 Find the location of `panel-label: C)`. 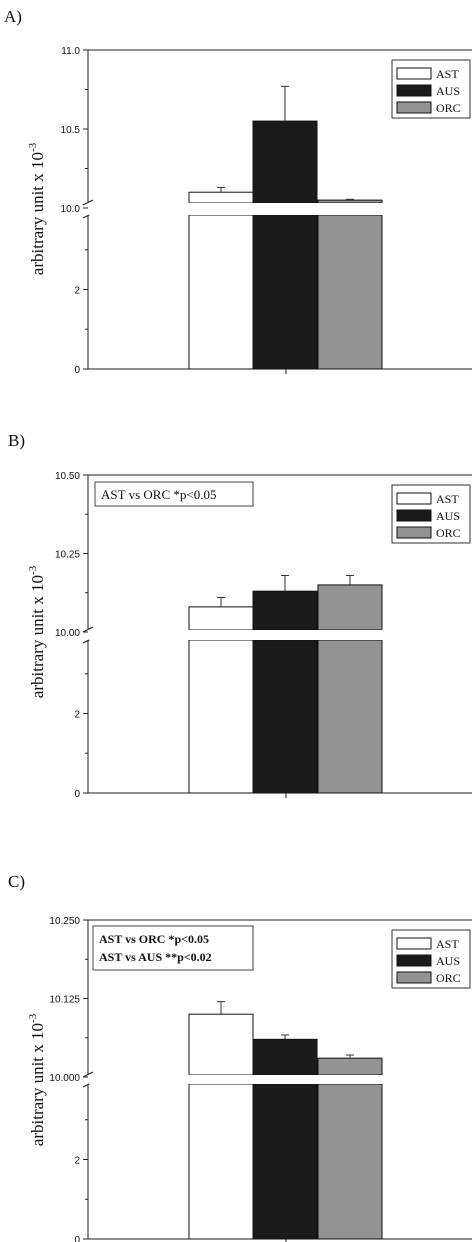

panel-label: C) is located at coordinates (16, 881).